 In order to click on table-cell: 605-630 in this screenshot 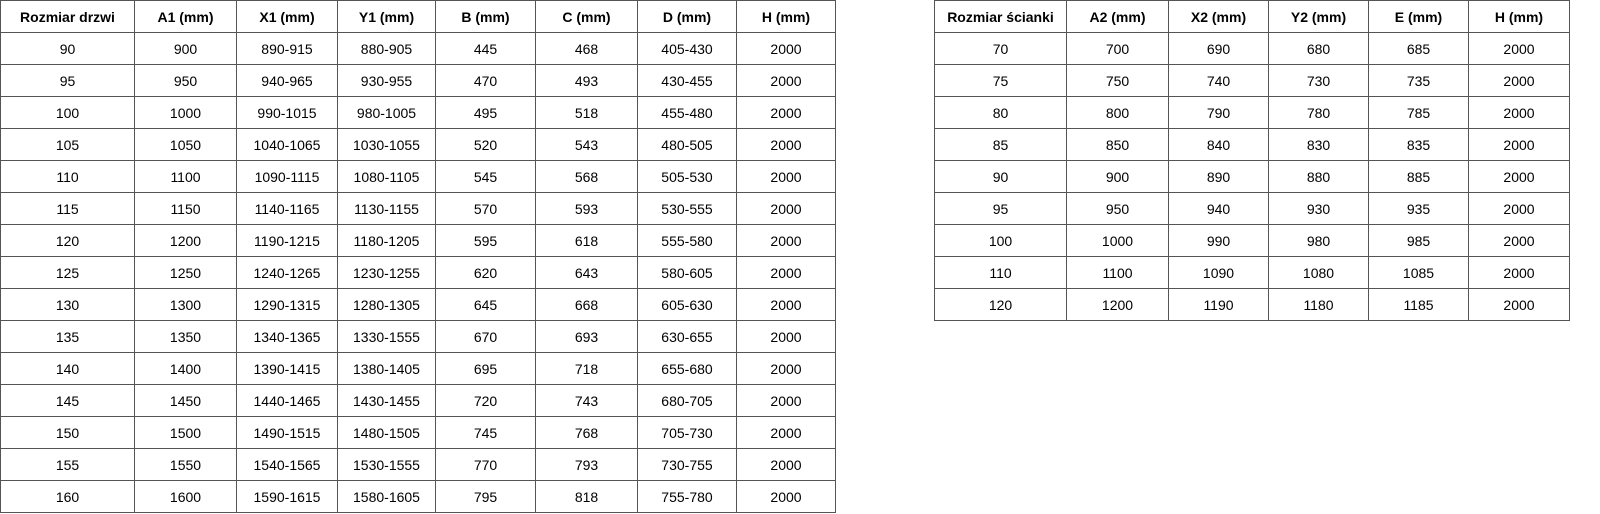, I will do `click(687, 304)`.